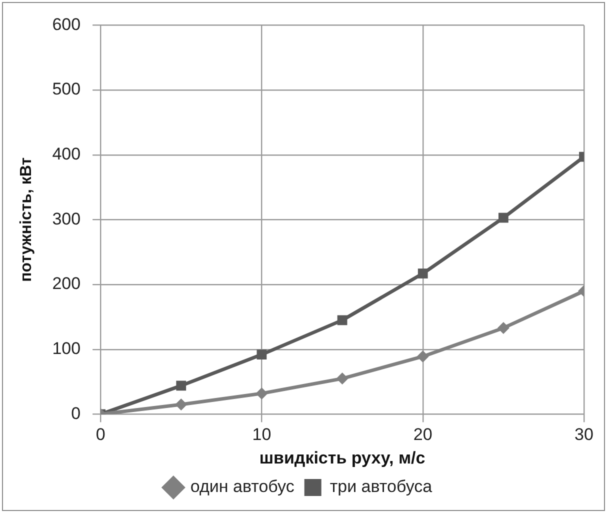 This screenshot has width=609, height=515. What do you see at coordinates (27, 219) in the screenshot?
I see `y-axis-title: потужність, кВт` at bounding box center [27, 219].